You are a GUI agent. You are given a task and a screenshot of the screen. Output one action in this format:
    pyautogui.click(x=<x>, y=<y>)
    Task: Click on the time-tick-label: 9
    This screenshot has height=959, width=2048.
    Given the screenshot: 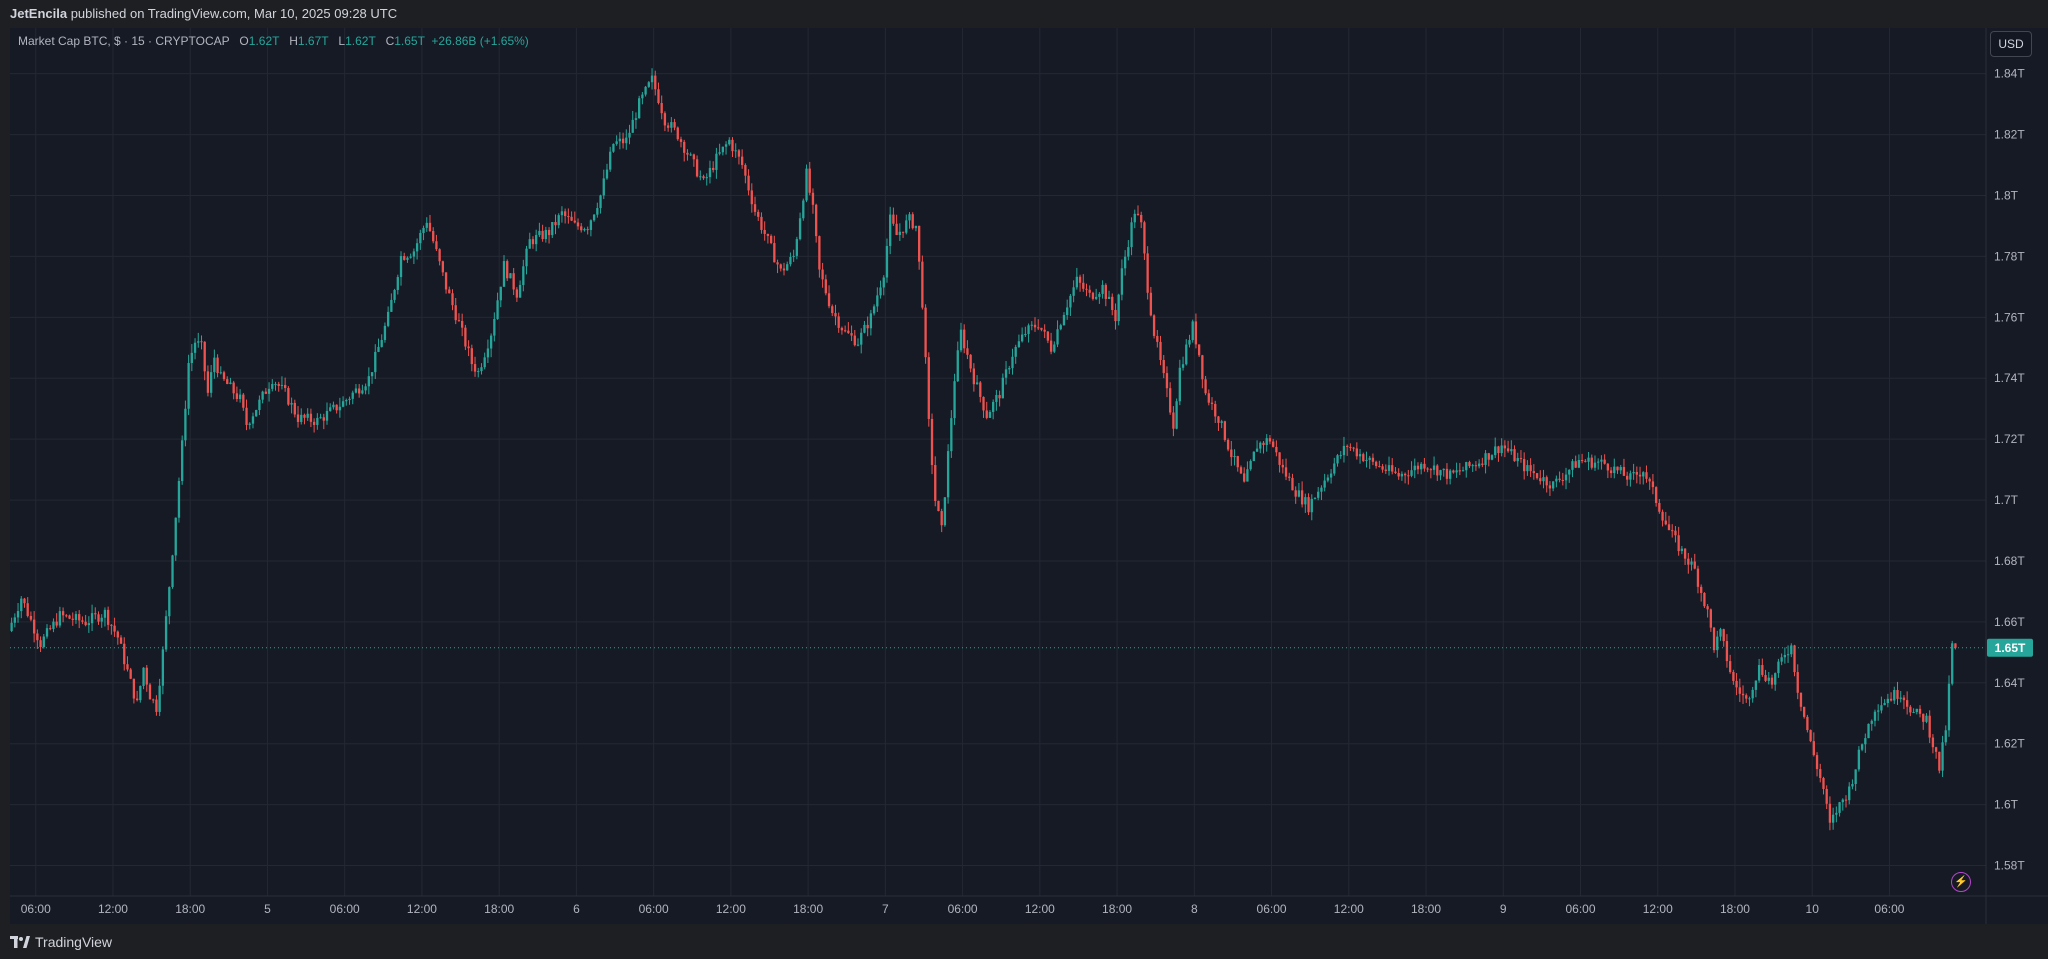 What is the action you would take?
    pyautogui.click(x=1503, y=909)
    